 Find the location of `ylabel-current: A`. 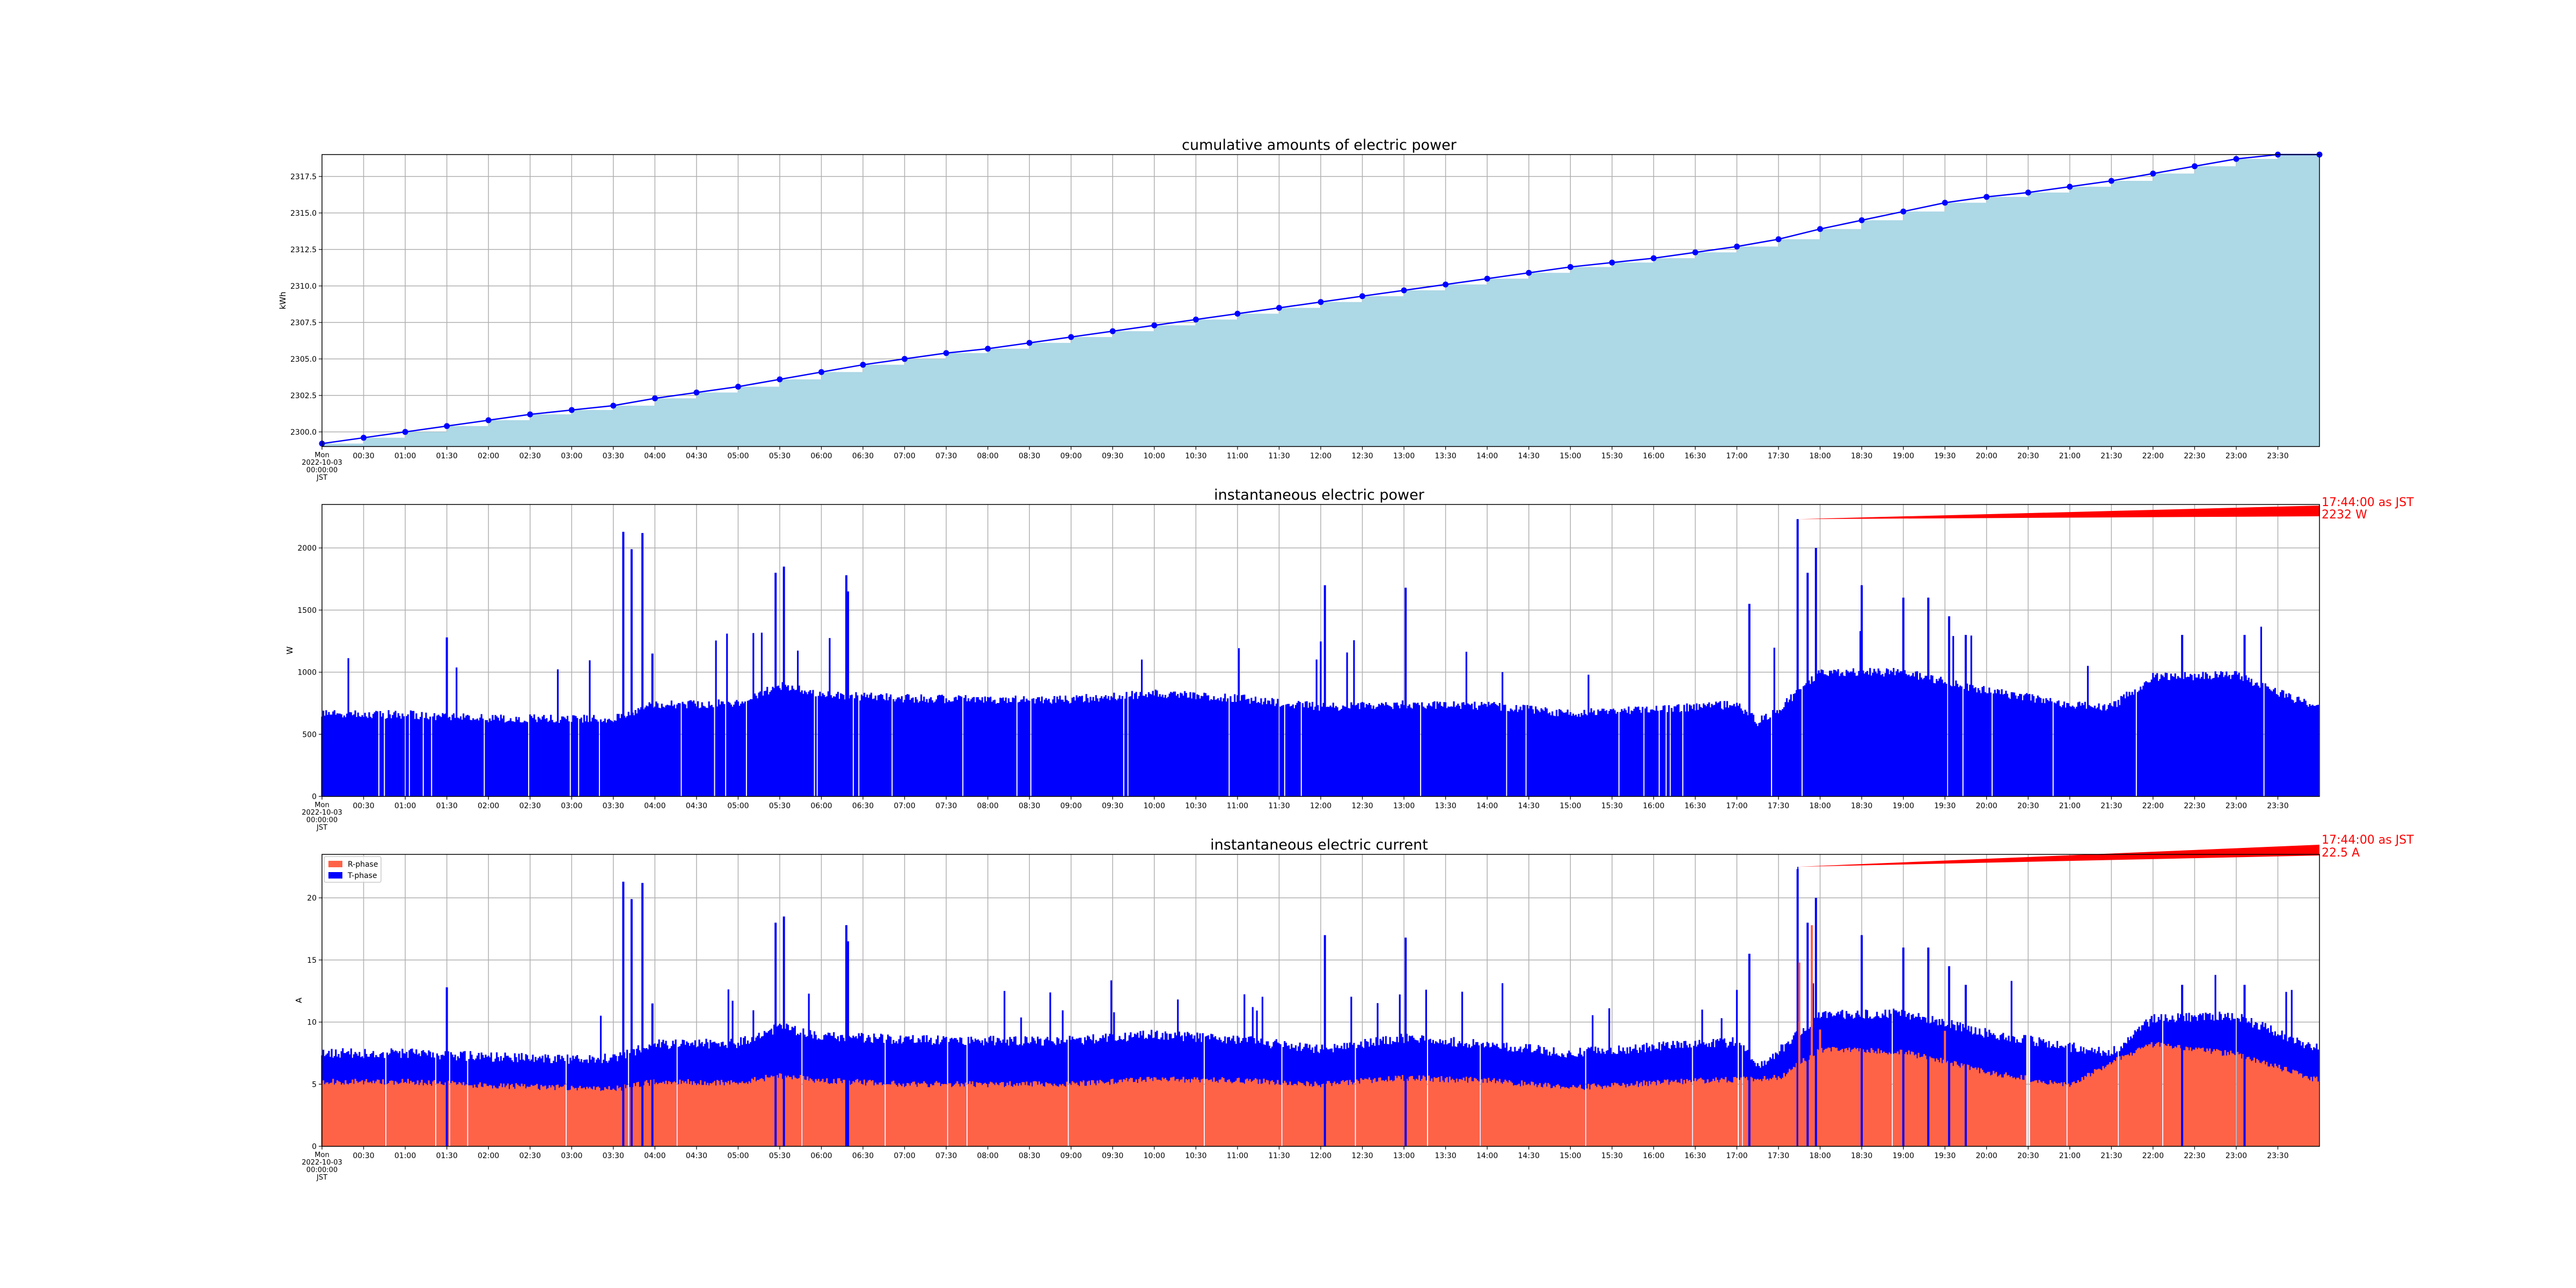

ylabel-current: A is located at coordinates (299, 1000).